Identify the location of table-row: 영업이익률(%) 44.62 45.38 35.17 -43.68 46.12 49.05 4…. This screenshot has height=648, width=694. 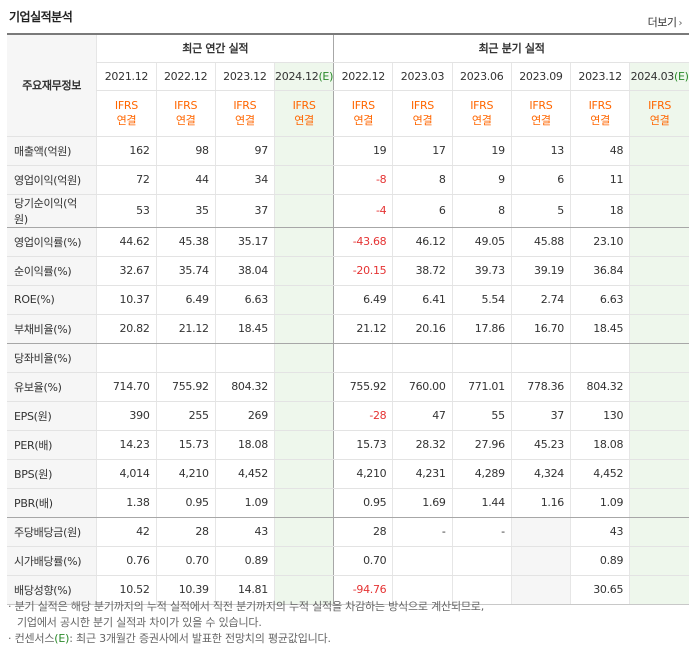
(348, 242).